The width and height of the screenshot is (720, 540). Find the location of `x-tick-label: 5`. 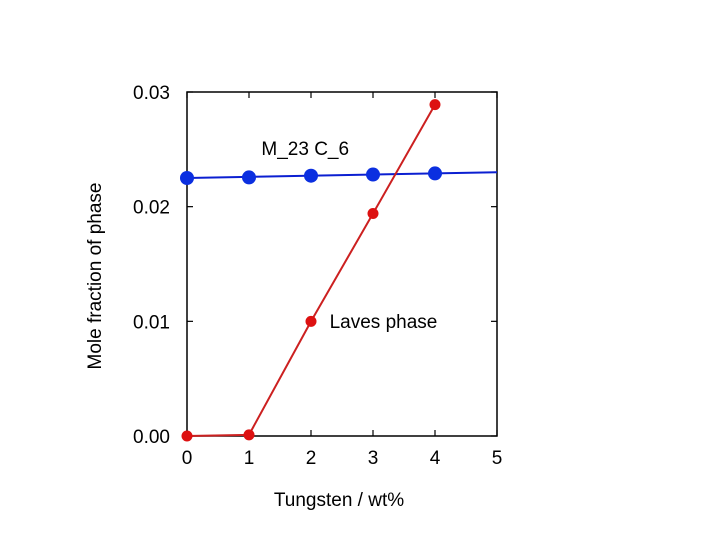

x-tick-label: 5 is located at coordinates (497, 458).